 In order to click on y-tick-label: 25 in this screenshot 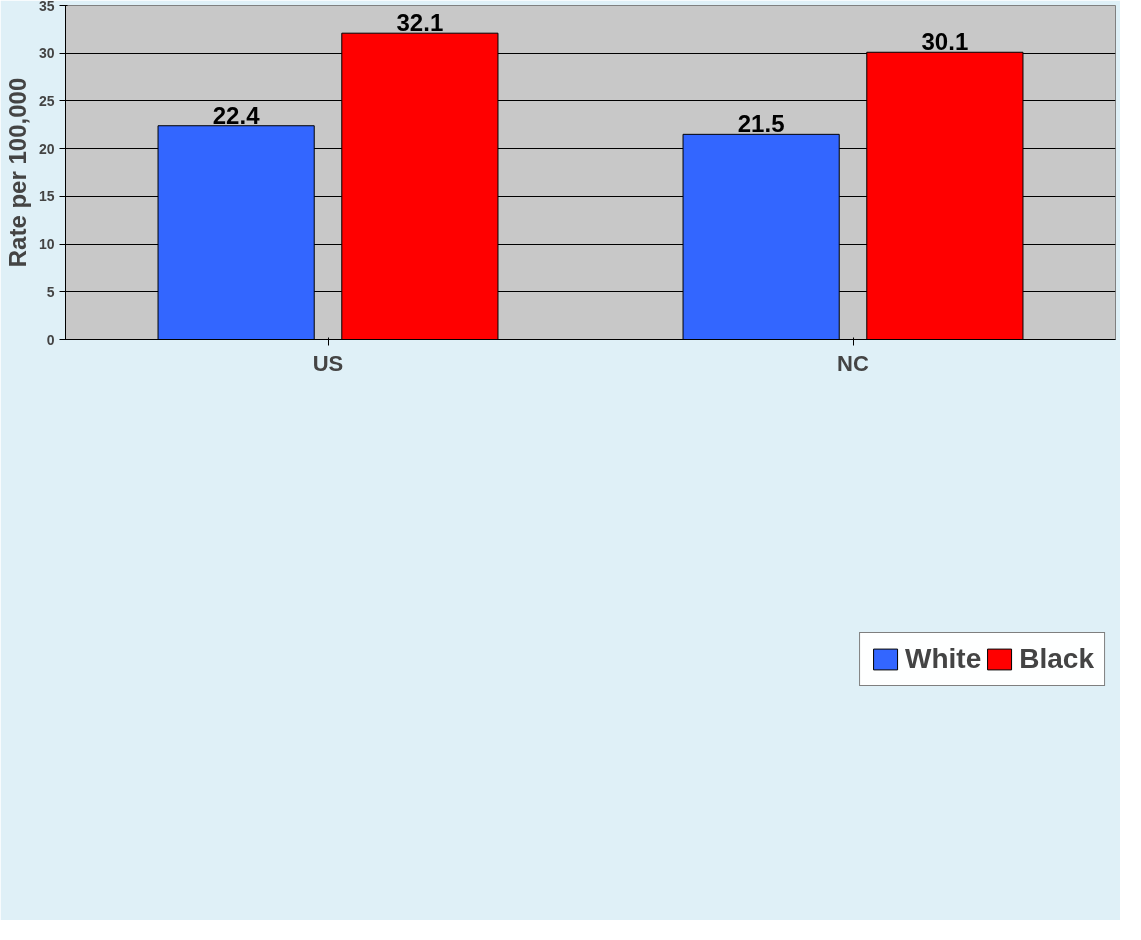, I will do `click(46, 100)`.